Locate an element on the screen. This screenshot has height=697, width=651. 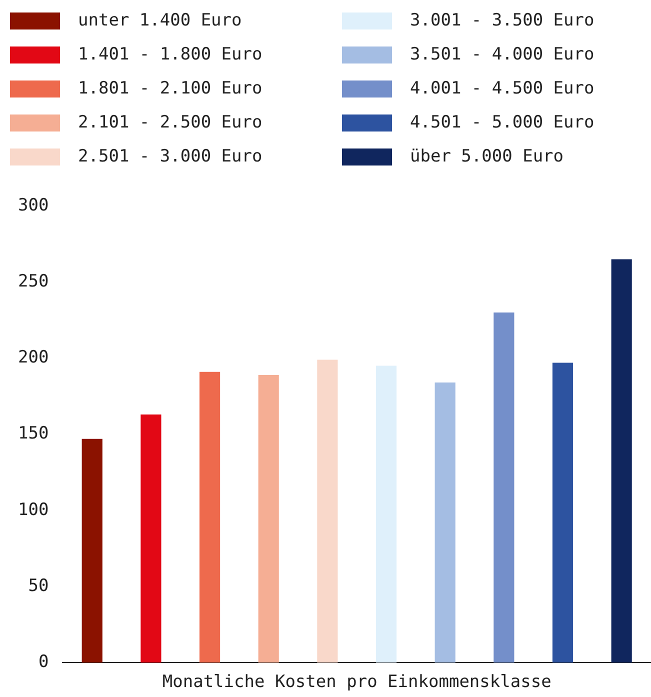
y-tick-label: 100 is located at coordinates (33, 510).